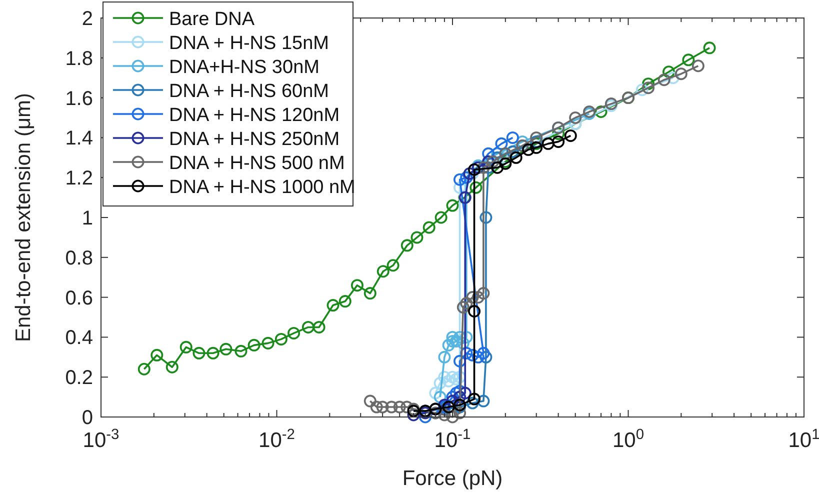 This screenshot has width=819, height=497. I want to click on y-tick-label: 0.4, so click(79, 338).